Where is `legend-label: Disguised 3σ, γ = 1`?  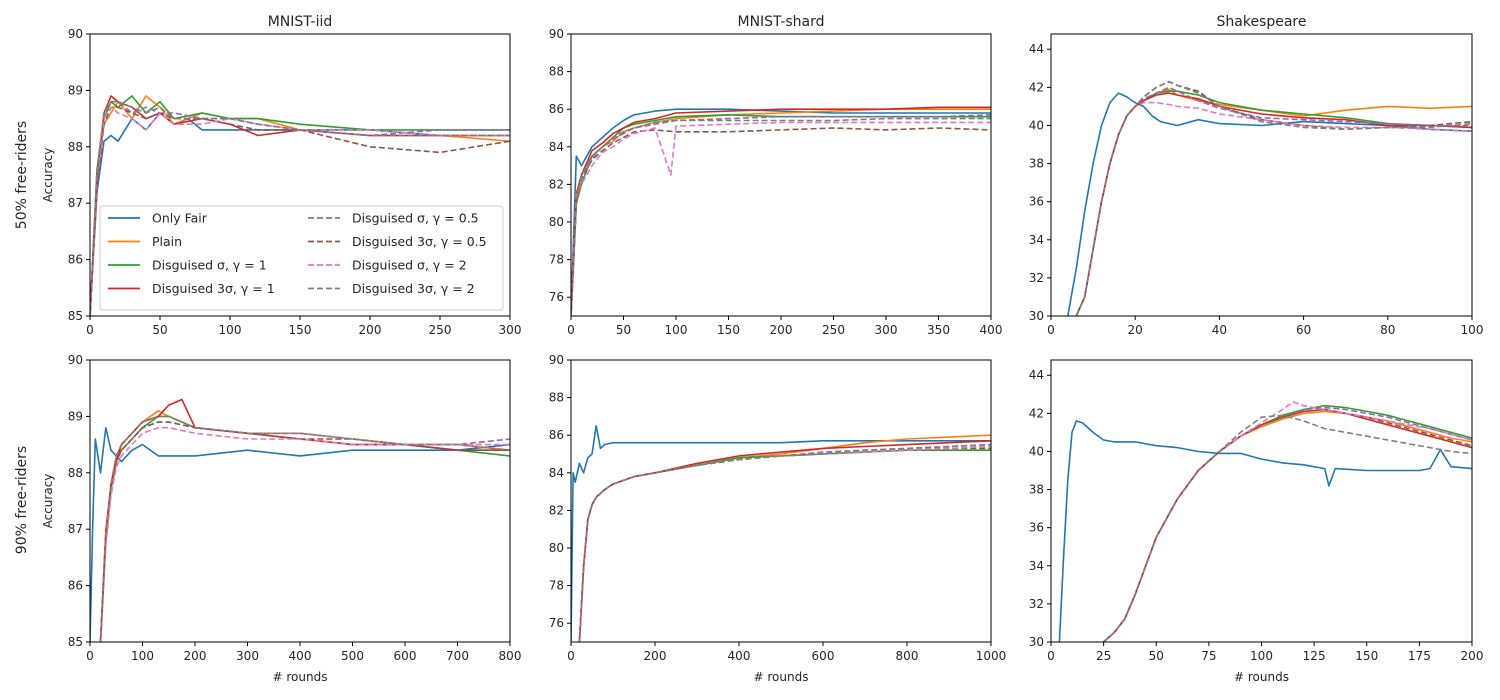 legend-label: Disguised 3σ, γ = 1 is located at coordinates (213, 288).